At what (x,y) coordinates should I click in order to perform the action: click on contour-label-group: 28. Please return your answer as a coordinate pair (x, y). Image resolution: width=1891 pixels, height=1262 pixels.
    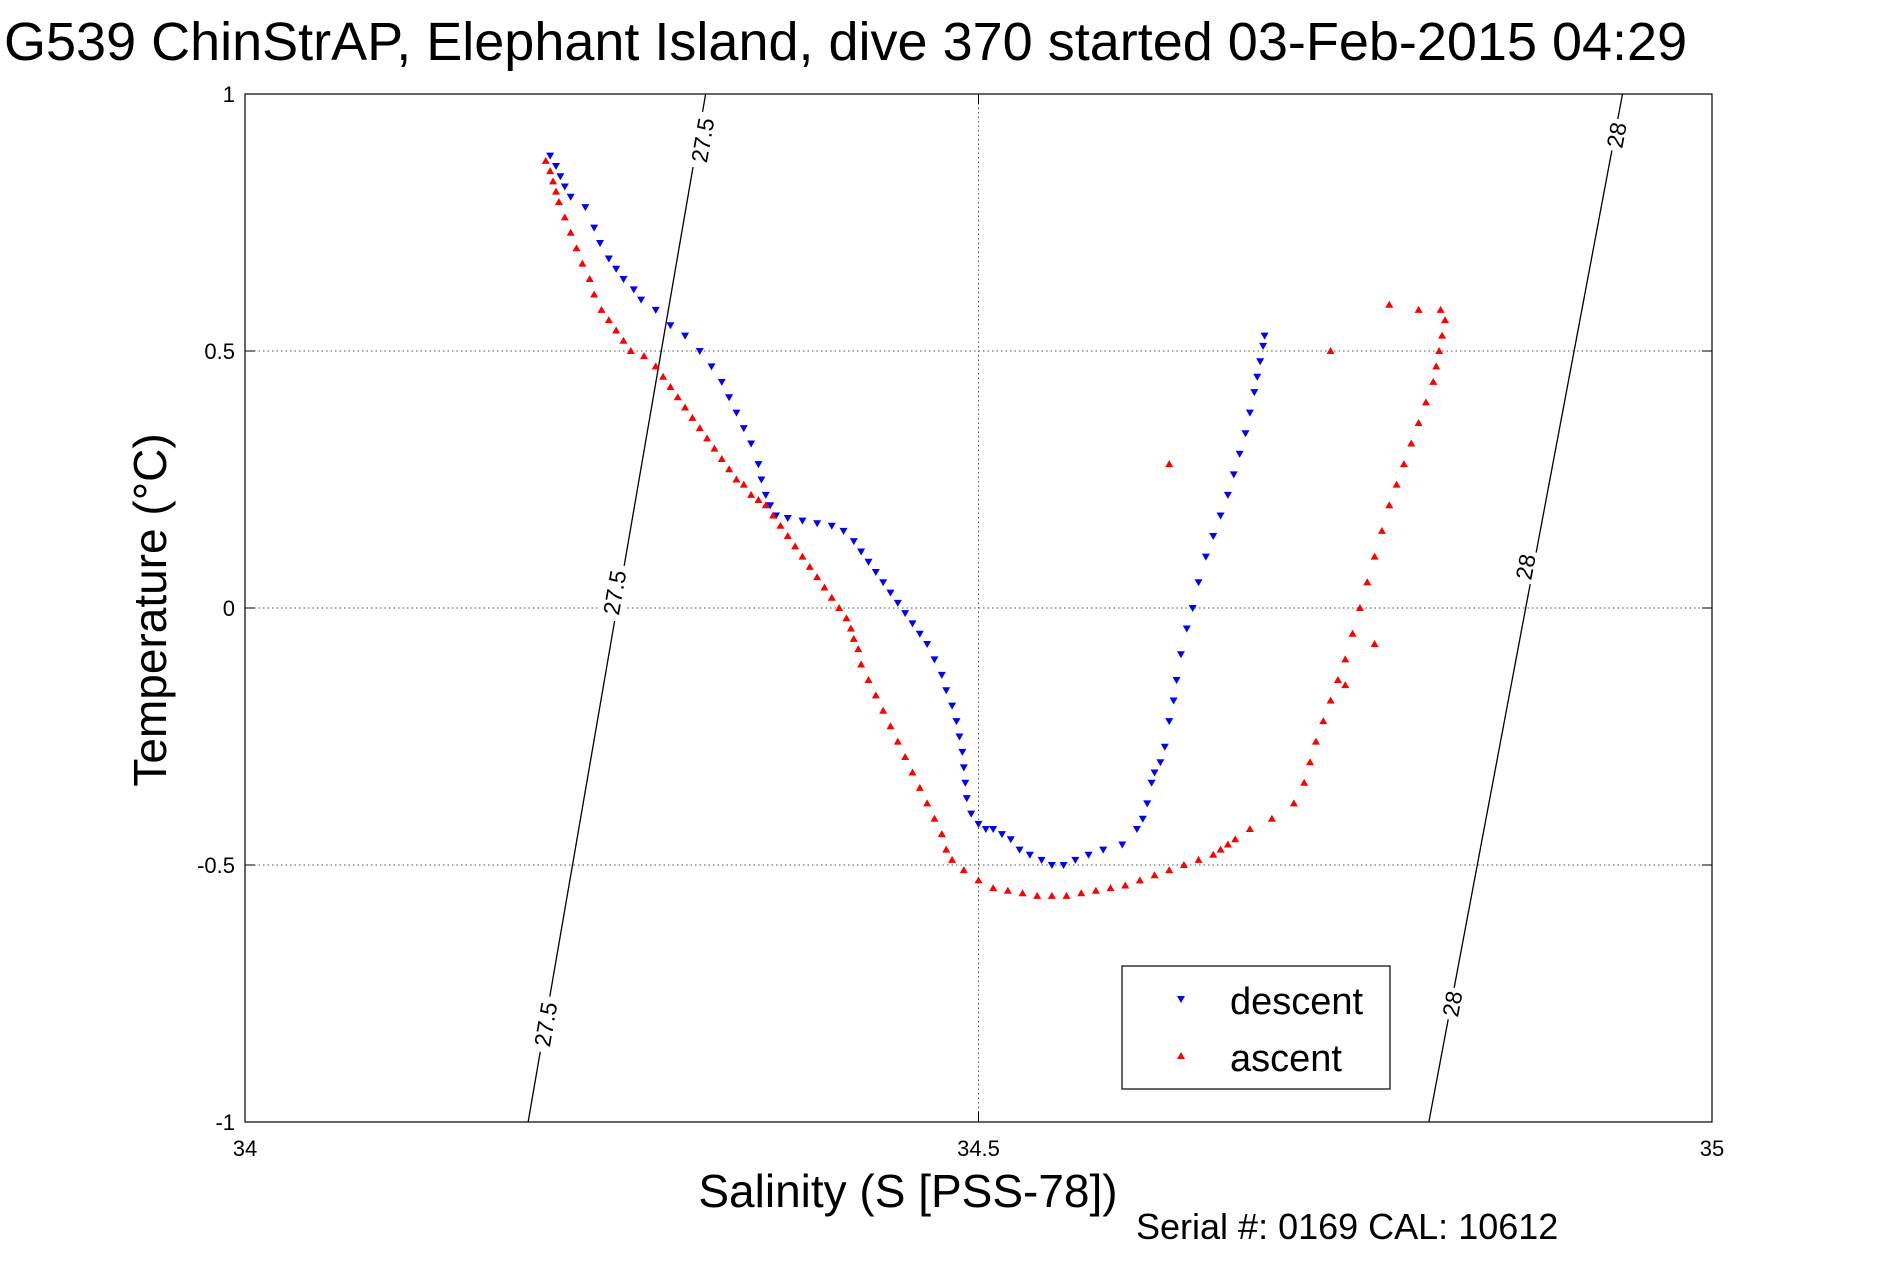
    Looking at the image, I should click on (1616, 135).